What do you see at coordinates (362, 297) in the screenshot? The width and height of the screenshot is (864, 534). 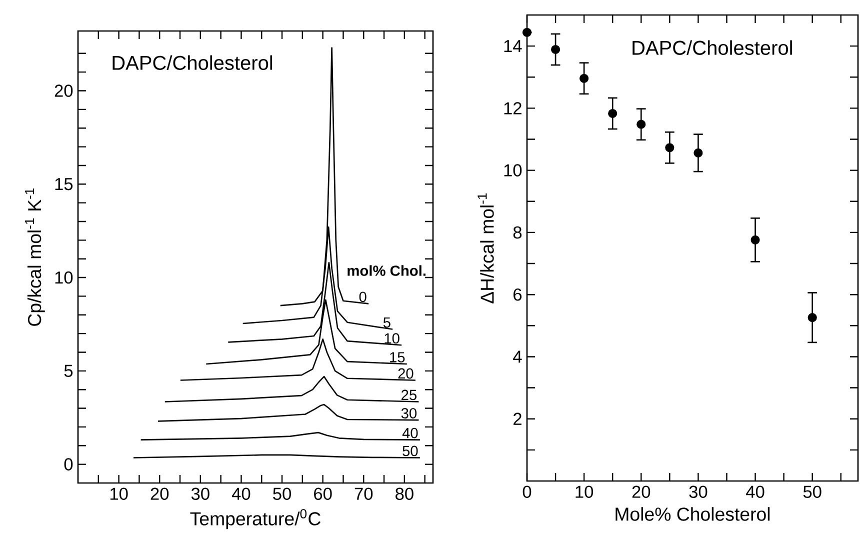 I see `series-label: 0` at bounding box center [362, 297].